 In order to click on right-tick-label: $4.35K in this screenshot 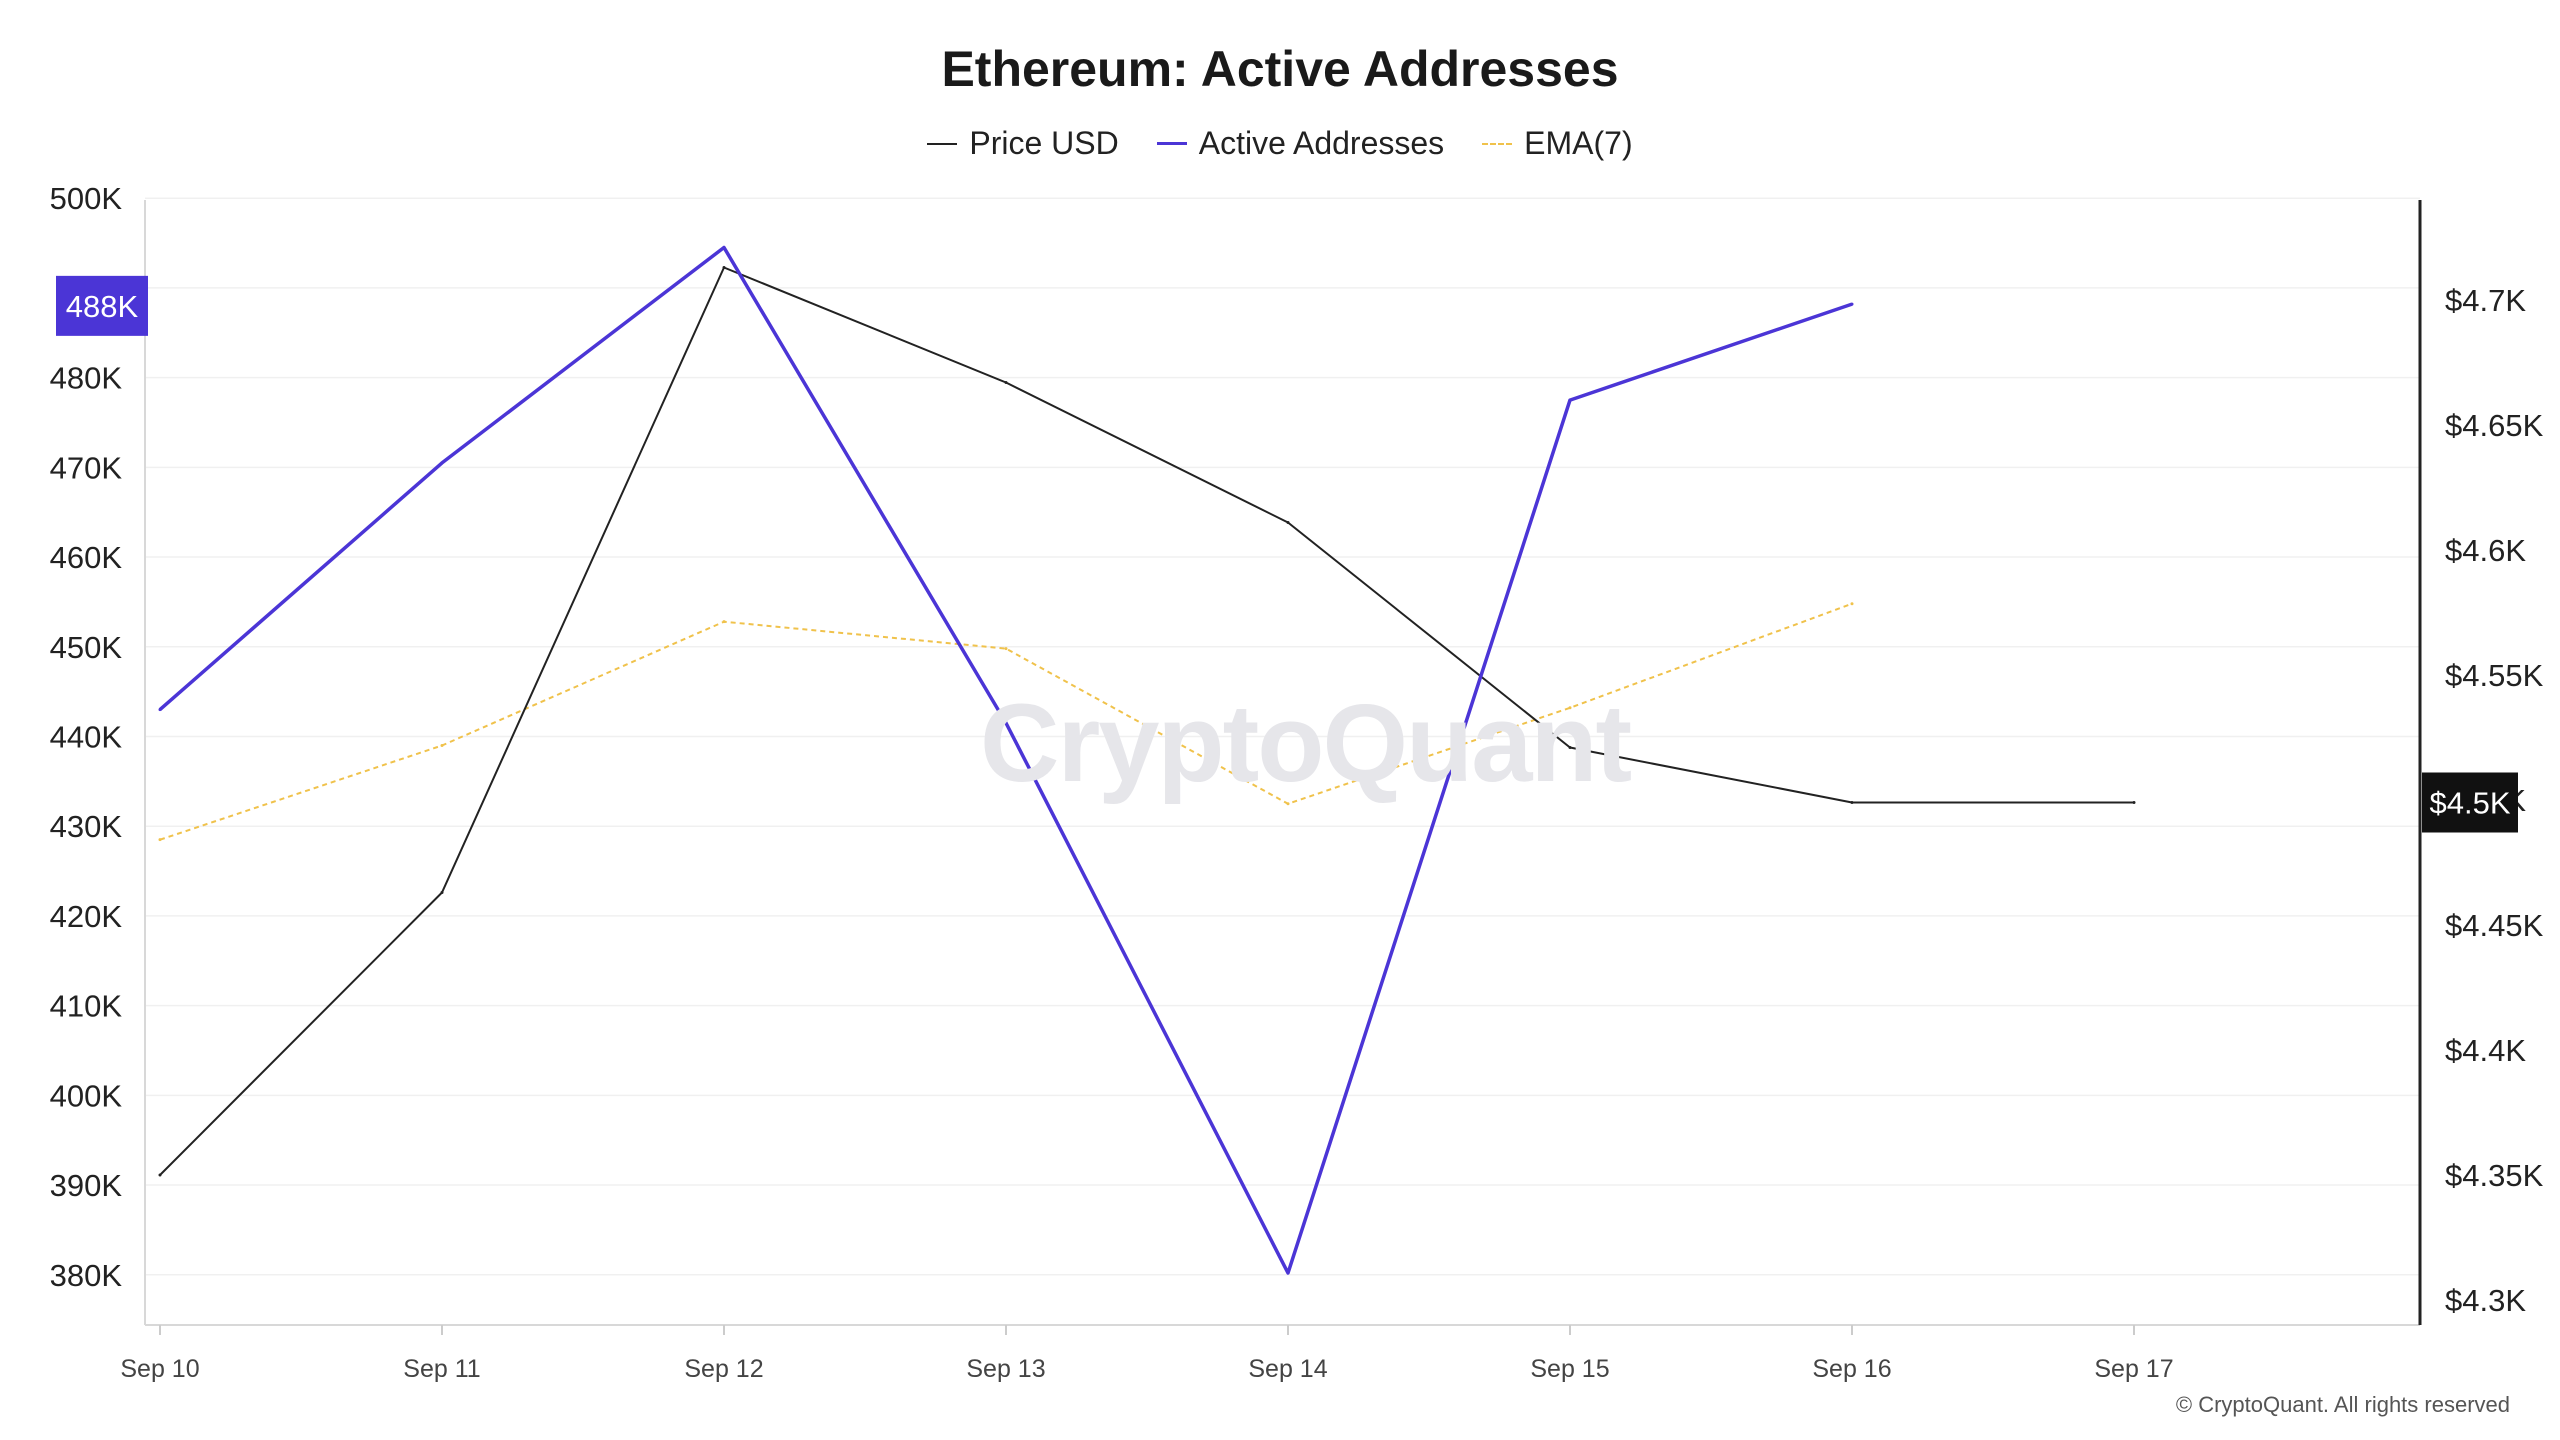, I will do `click(2494, 1175)`.